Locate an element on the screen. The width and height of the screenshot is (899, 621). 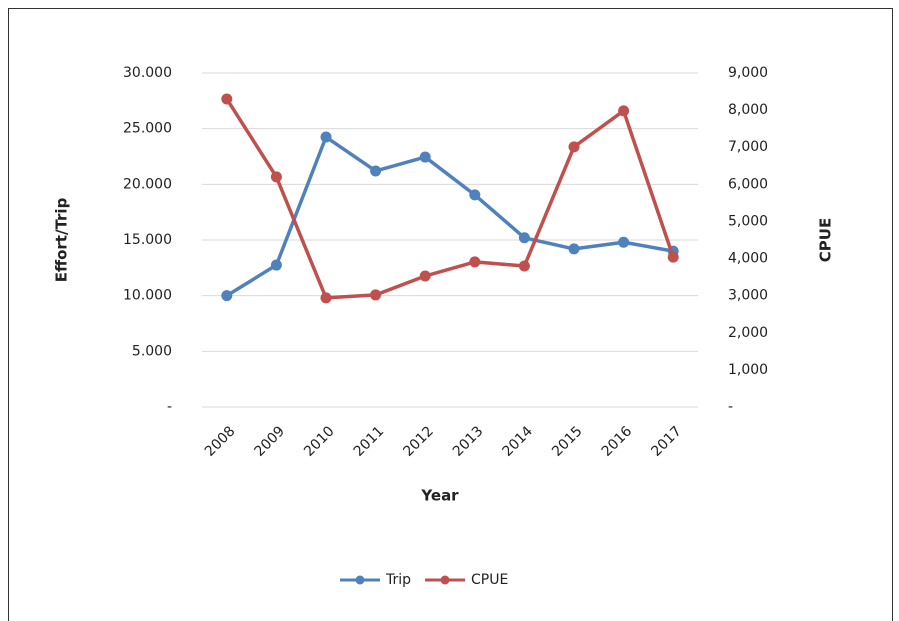
series-line is located at coordinates (449, 216).